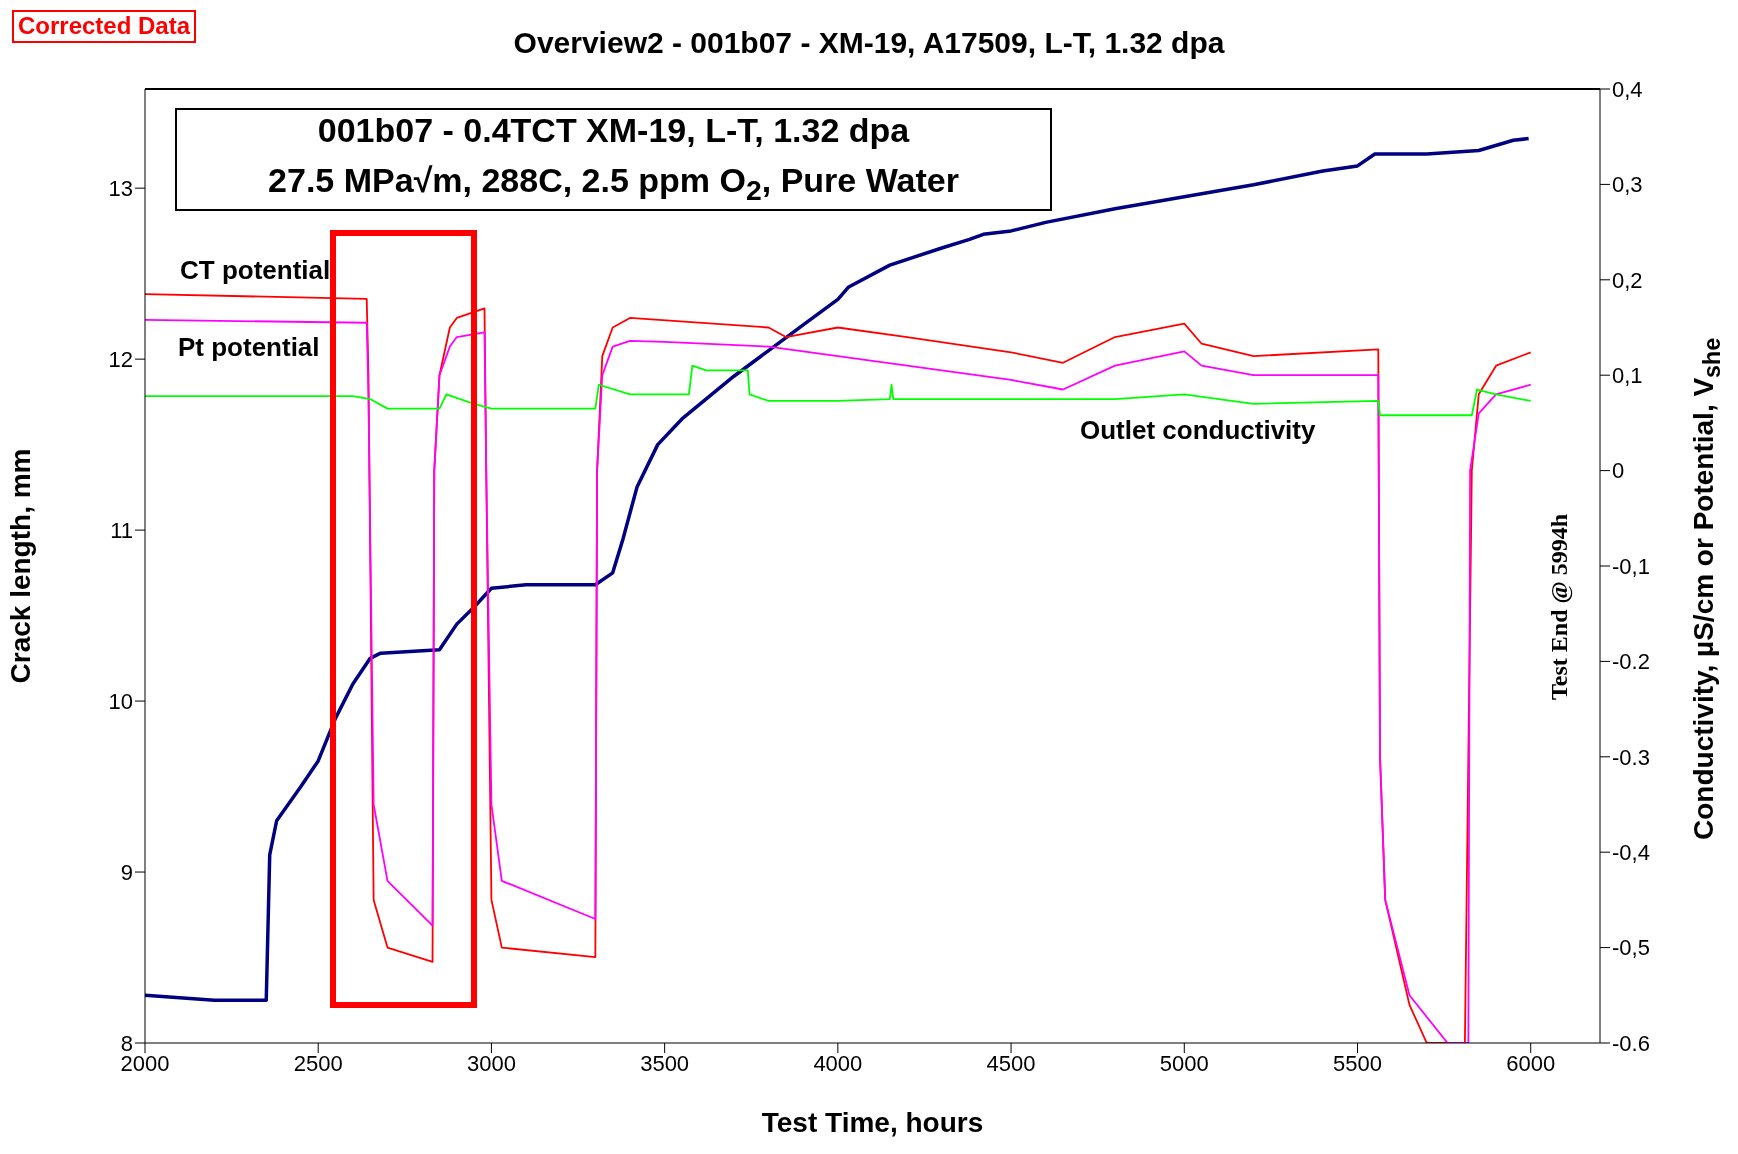  Describe the element at coordinates (120, 701) in the screenshot. I see `y-tick-label: 10` at that location.